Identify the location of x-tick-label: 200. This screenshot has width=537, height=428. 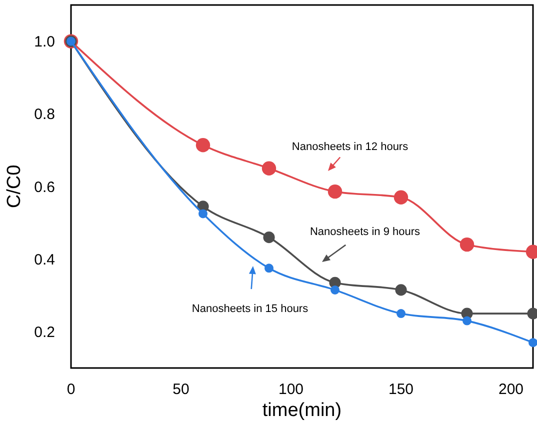
(511, 389).